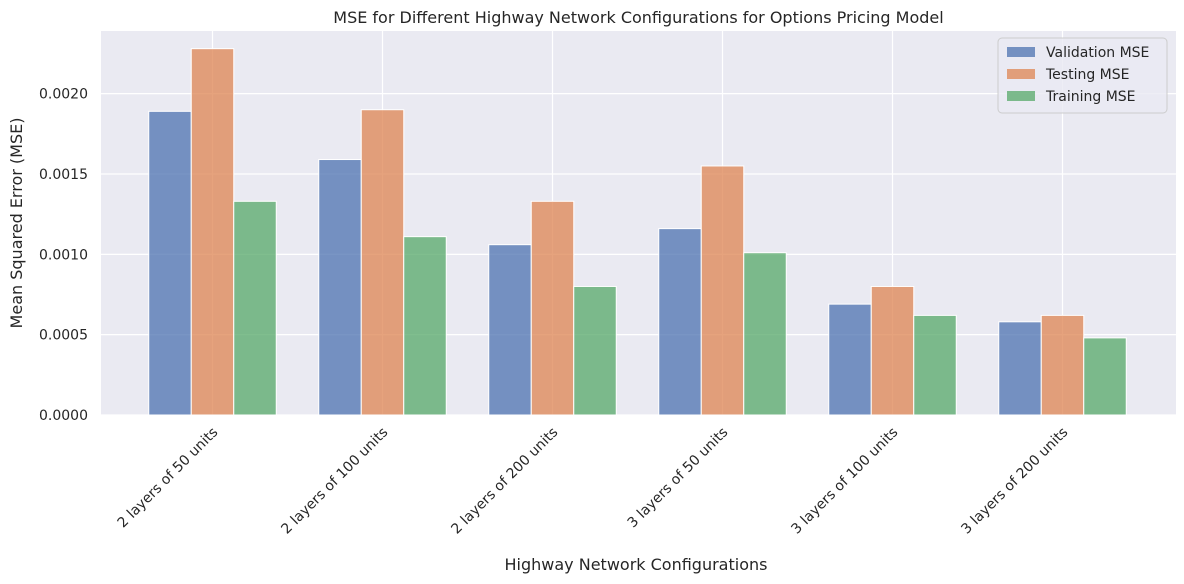 Image resolution: width=1184 pixels, height=584 pixels. What do you see at coordinates (168, 478) in the screenshot?
I see `x-tick-label: 2 layers of 50 units` at bounding box center [168, 478].